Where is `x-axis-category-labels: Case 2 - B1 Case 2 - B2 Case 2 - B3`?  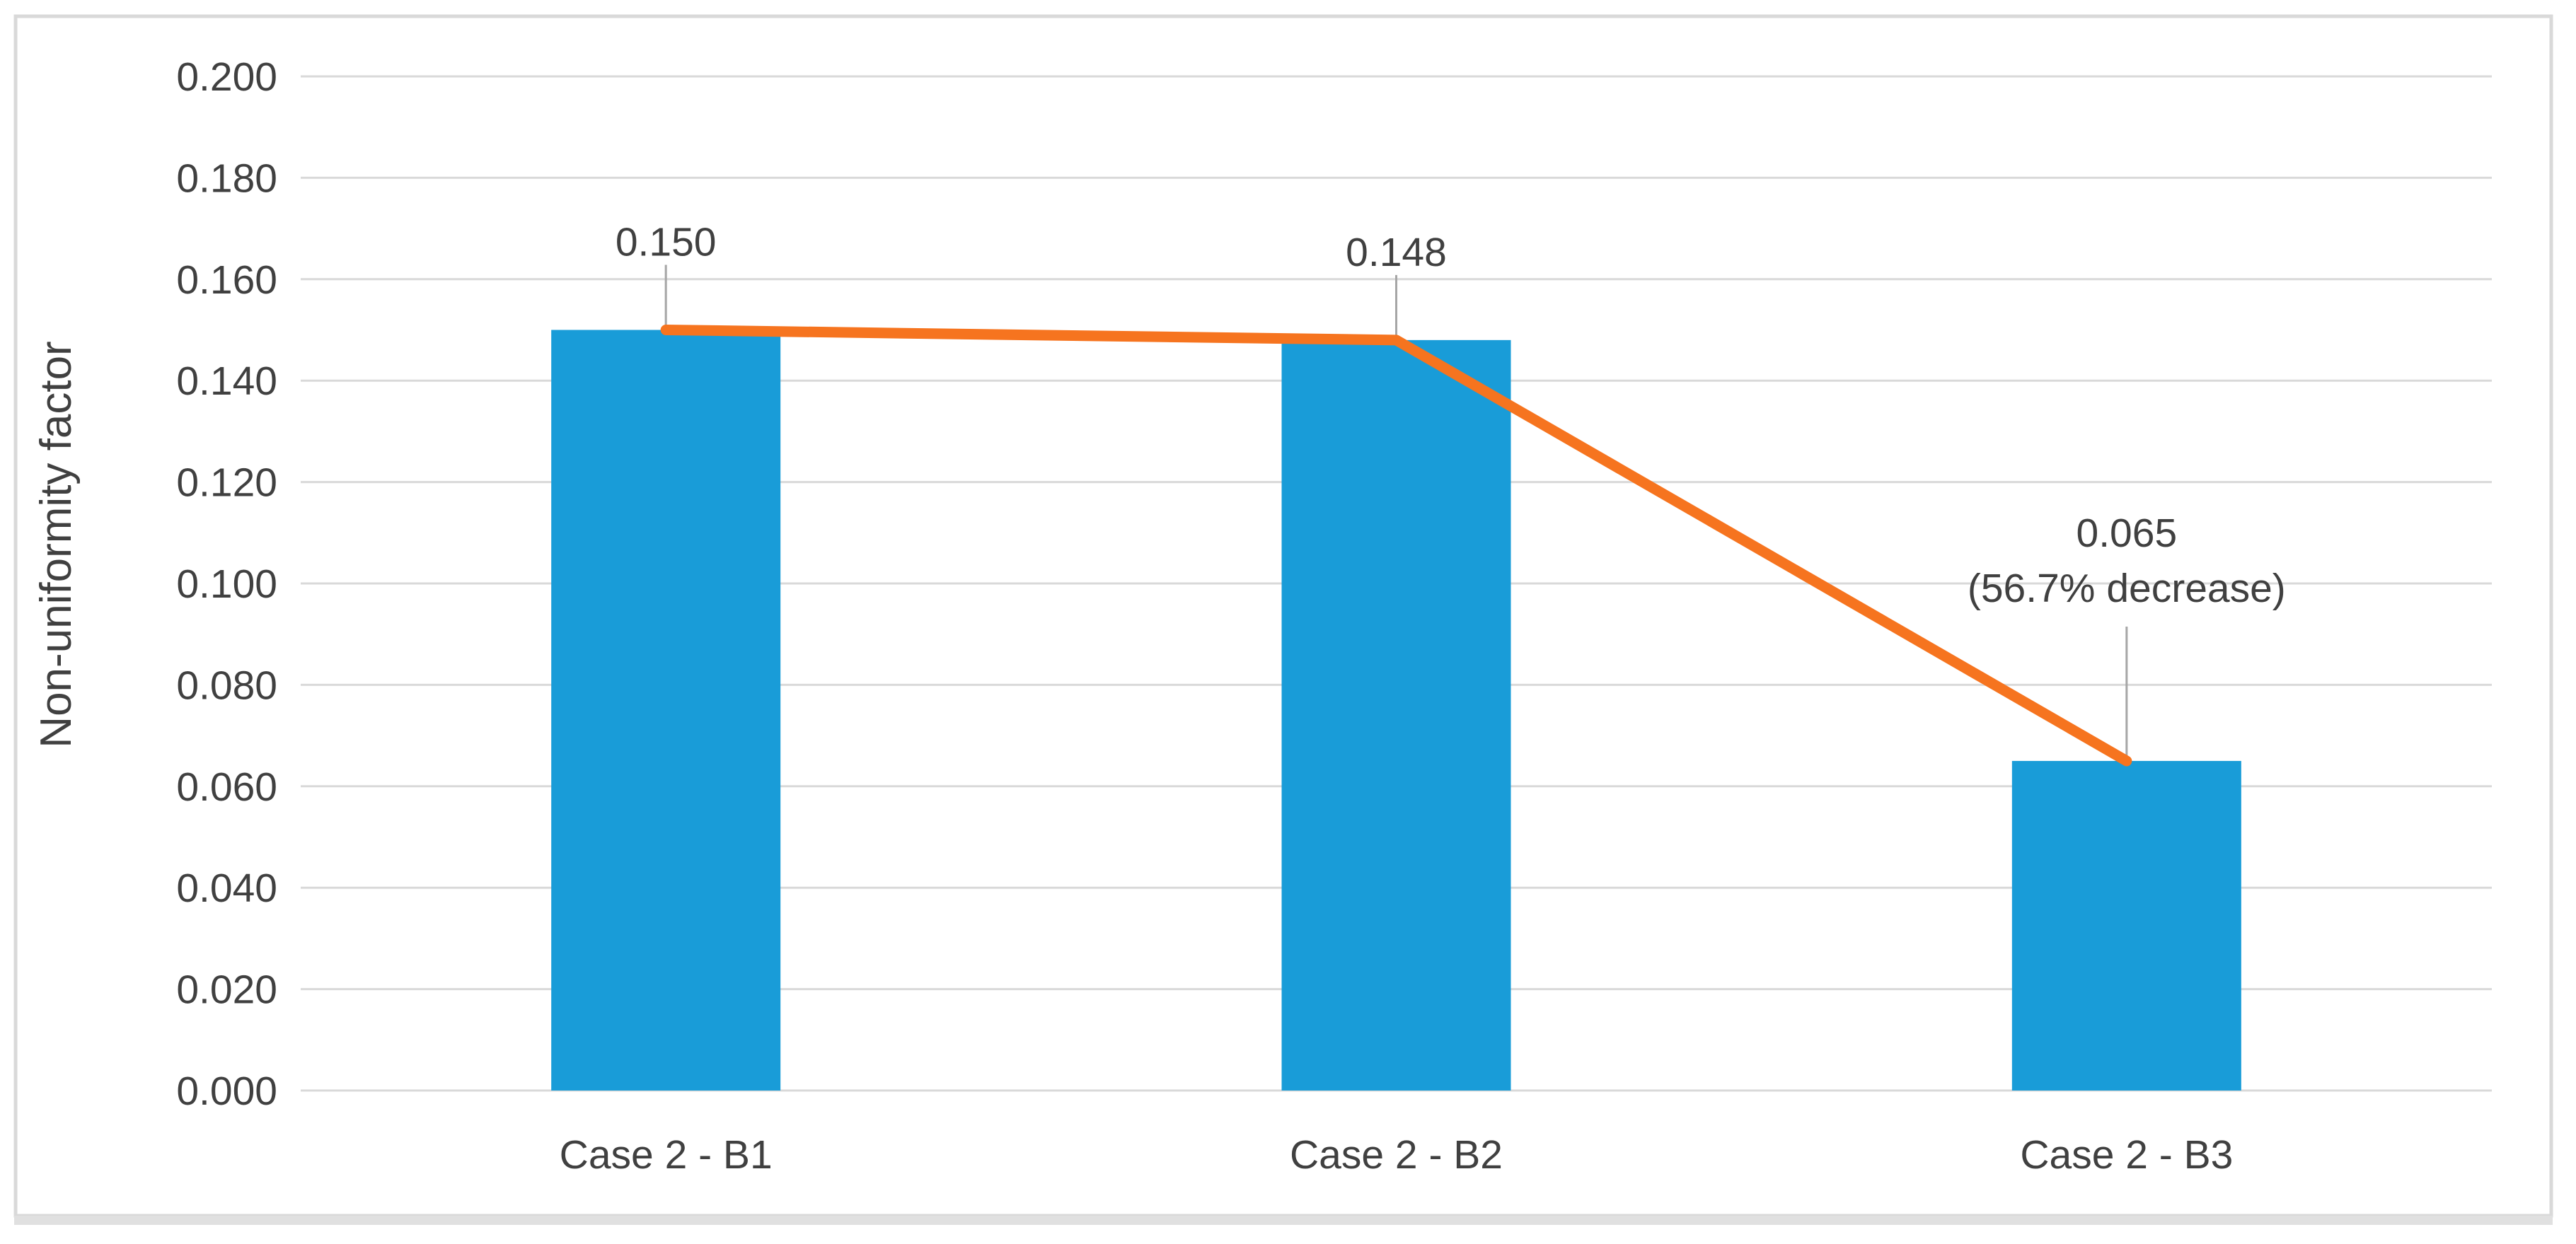 x-axis-category-labels: Case 2 - B1 Case 2 - B2 Case 2 - B3 is located at coordinates (1397, 1155).